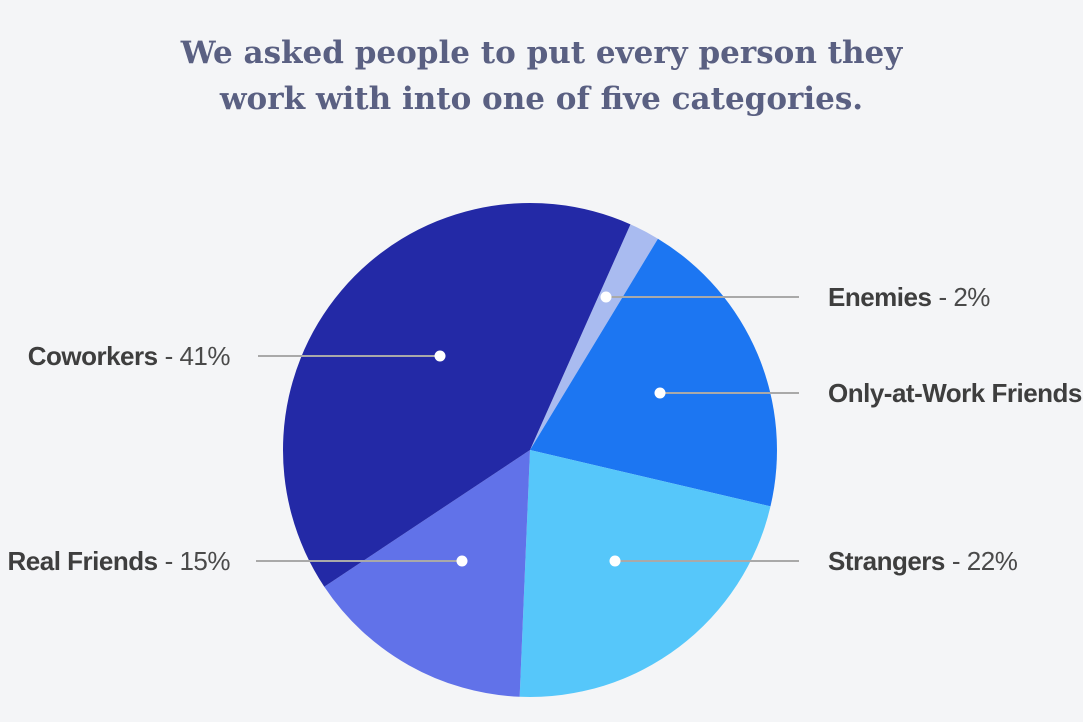  What do you see at coordinates (606, 297) in the screenshot?
I see `callout-dot-enemies` at bounding box center [606, 297].